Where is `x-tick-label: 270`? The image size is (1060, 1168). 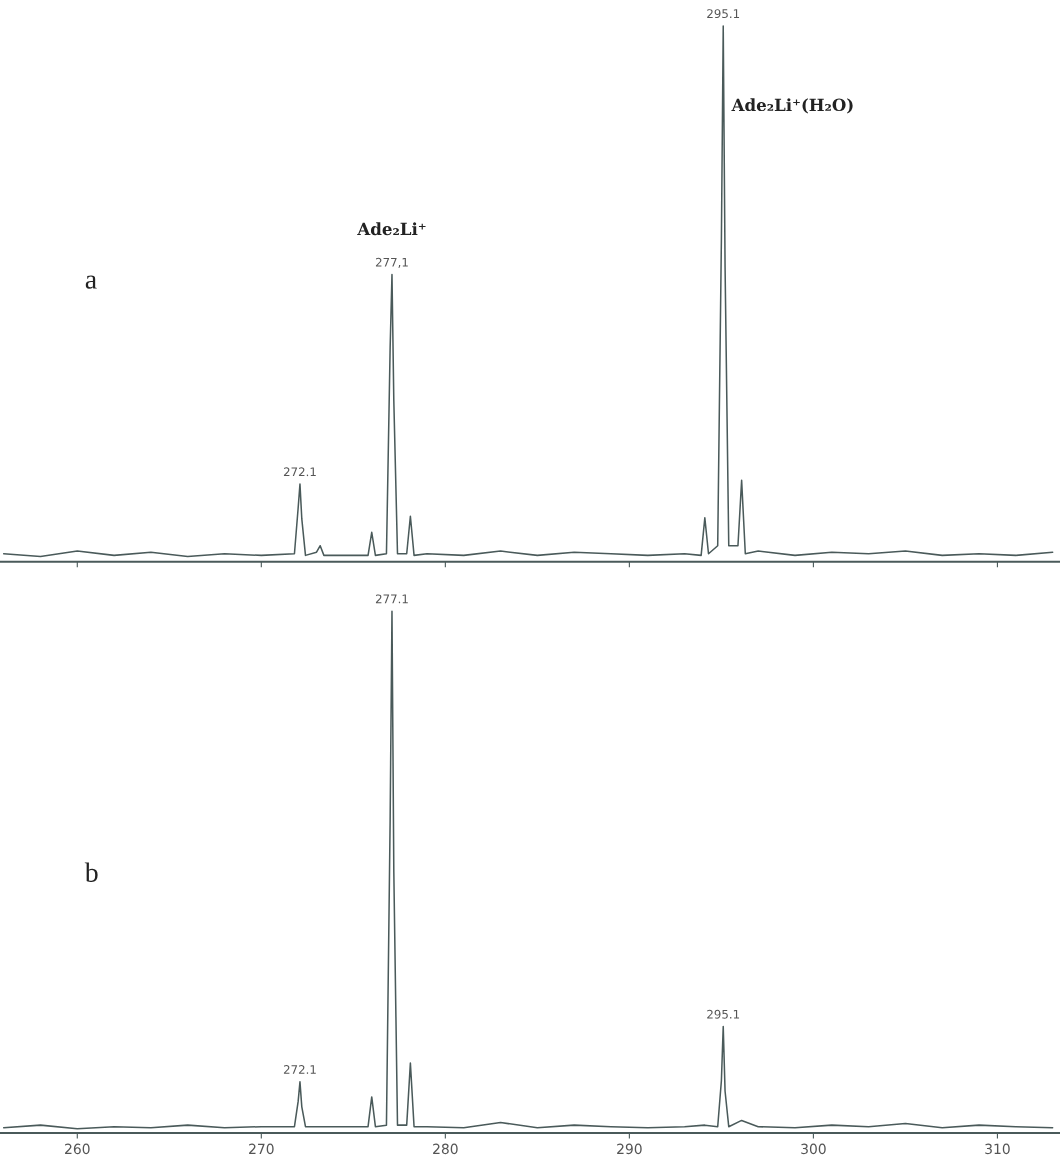 x-tick-label: 270 is located at coordinates (261, 1149).